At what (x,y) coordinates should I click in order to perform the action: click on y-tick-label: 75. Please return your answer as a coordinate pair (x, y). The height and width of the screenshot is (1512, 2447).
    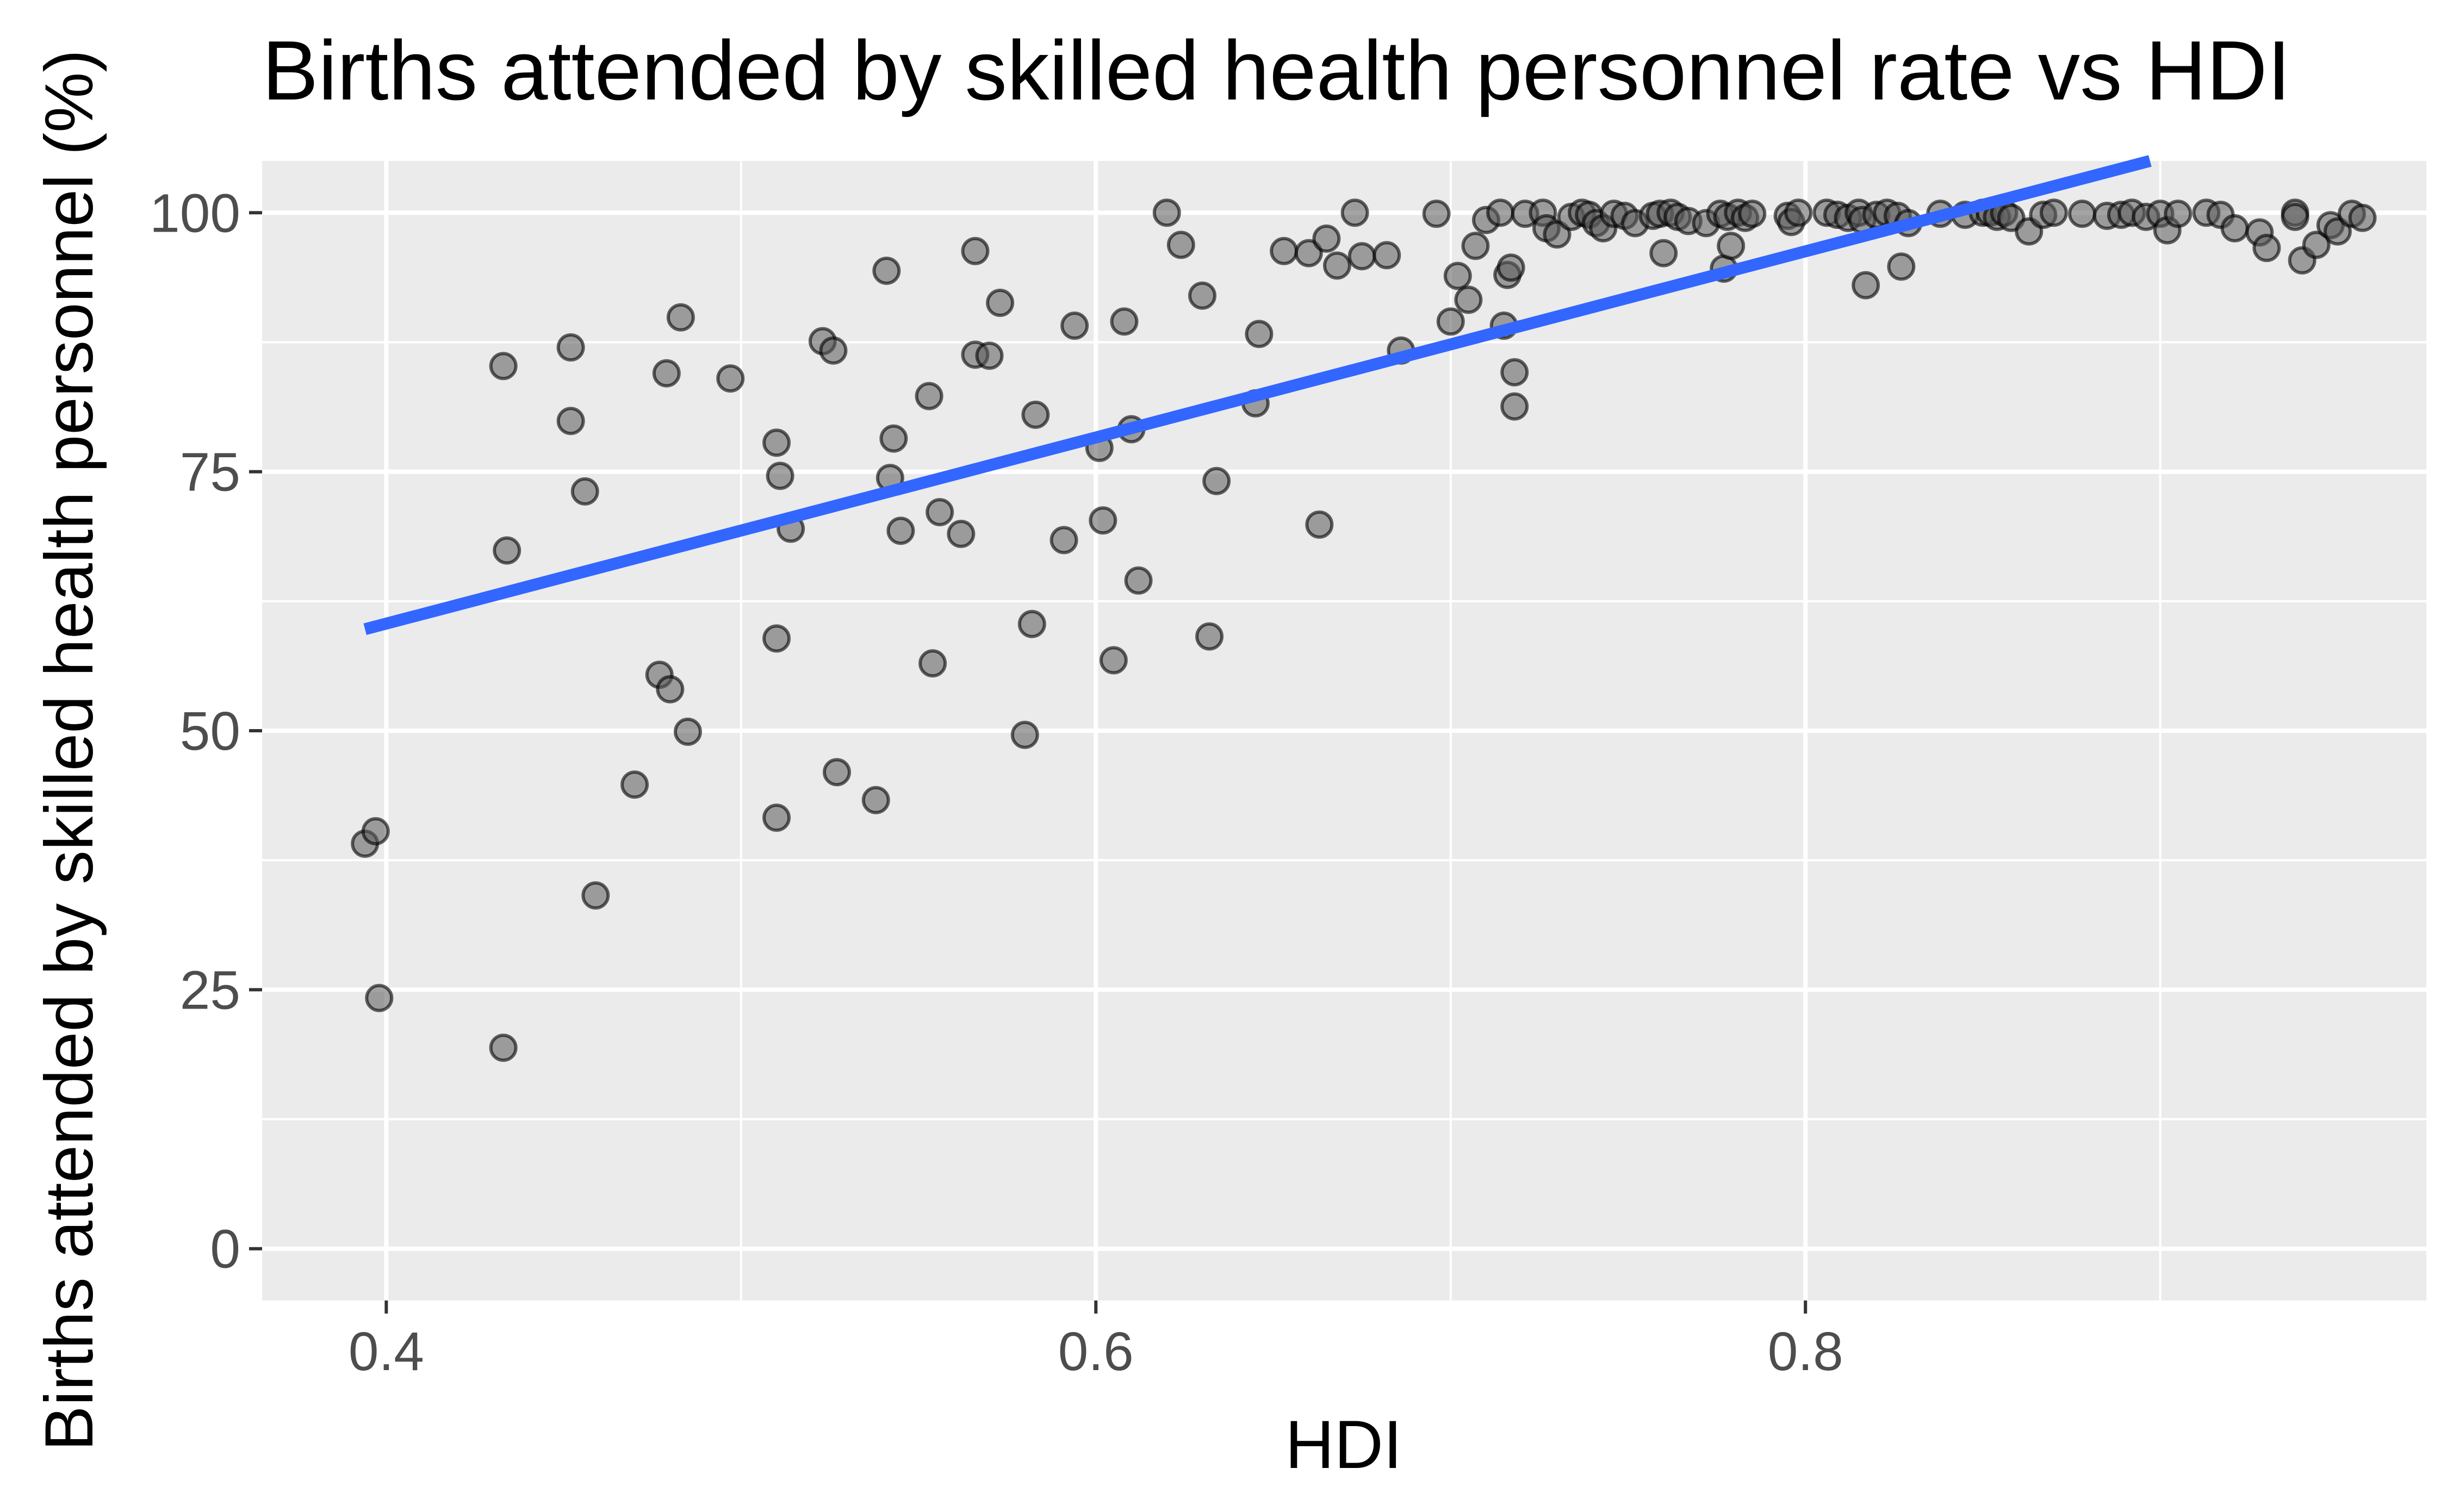
    Looking at the image, I should click on (210, 472).